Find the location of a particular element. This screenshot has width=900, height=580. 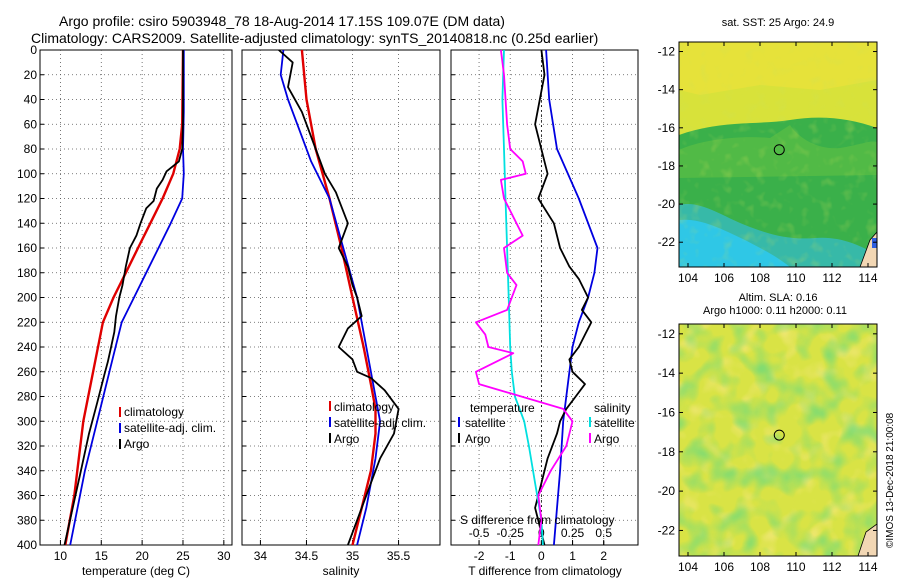

x-tick-label: -2 is located at coordinates (479, 556).